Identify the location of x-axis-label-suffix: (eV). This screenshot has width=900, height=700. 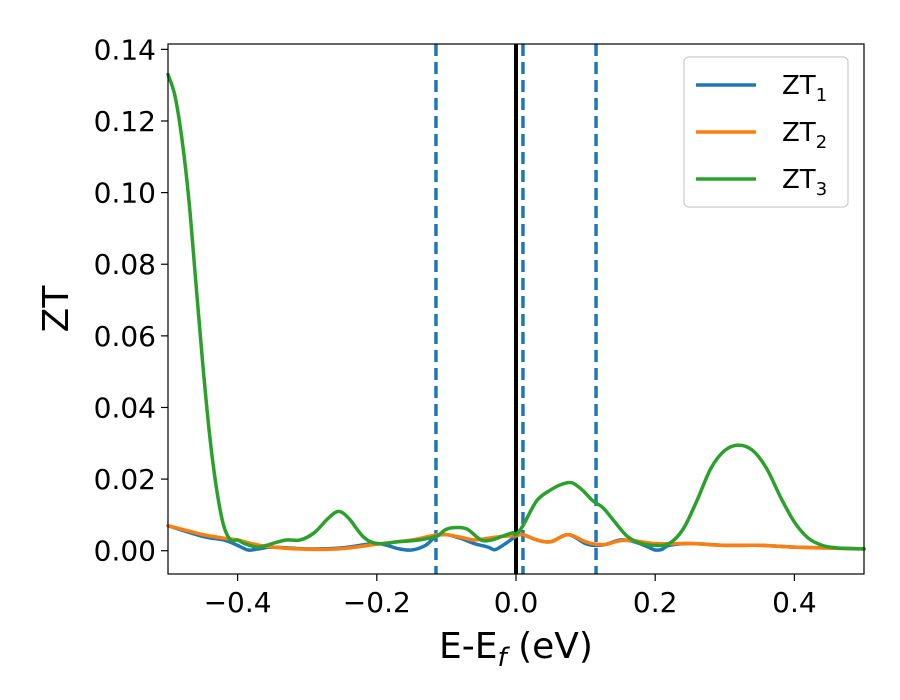
(550, 646).